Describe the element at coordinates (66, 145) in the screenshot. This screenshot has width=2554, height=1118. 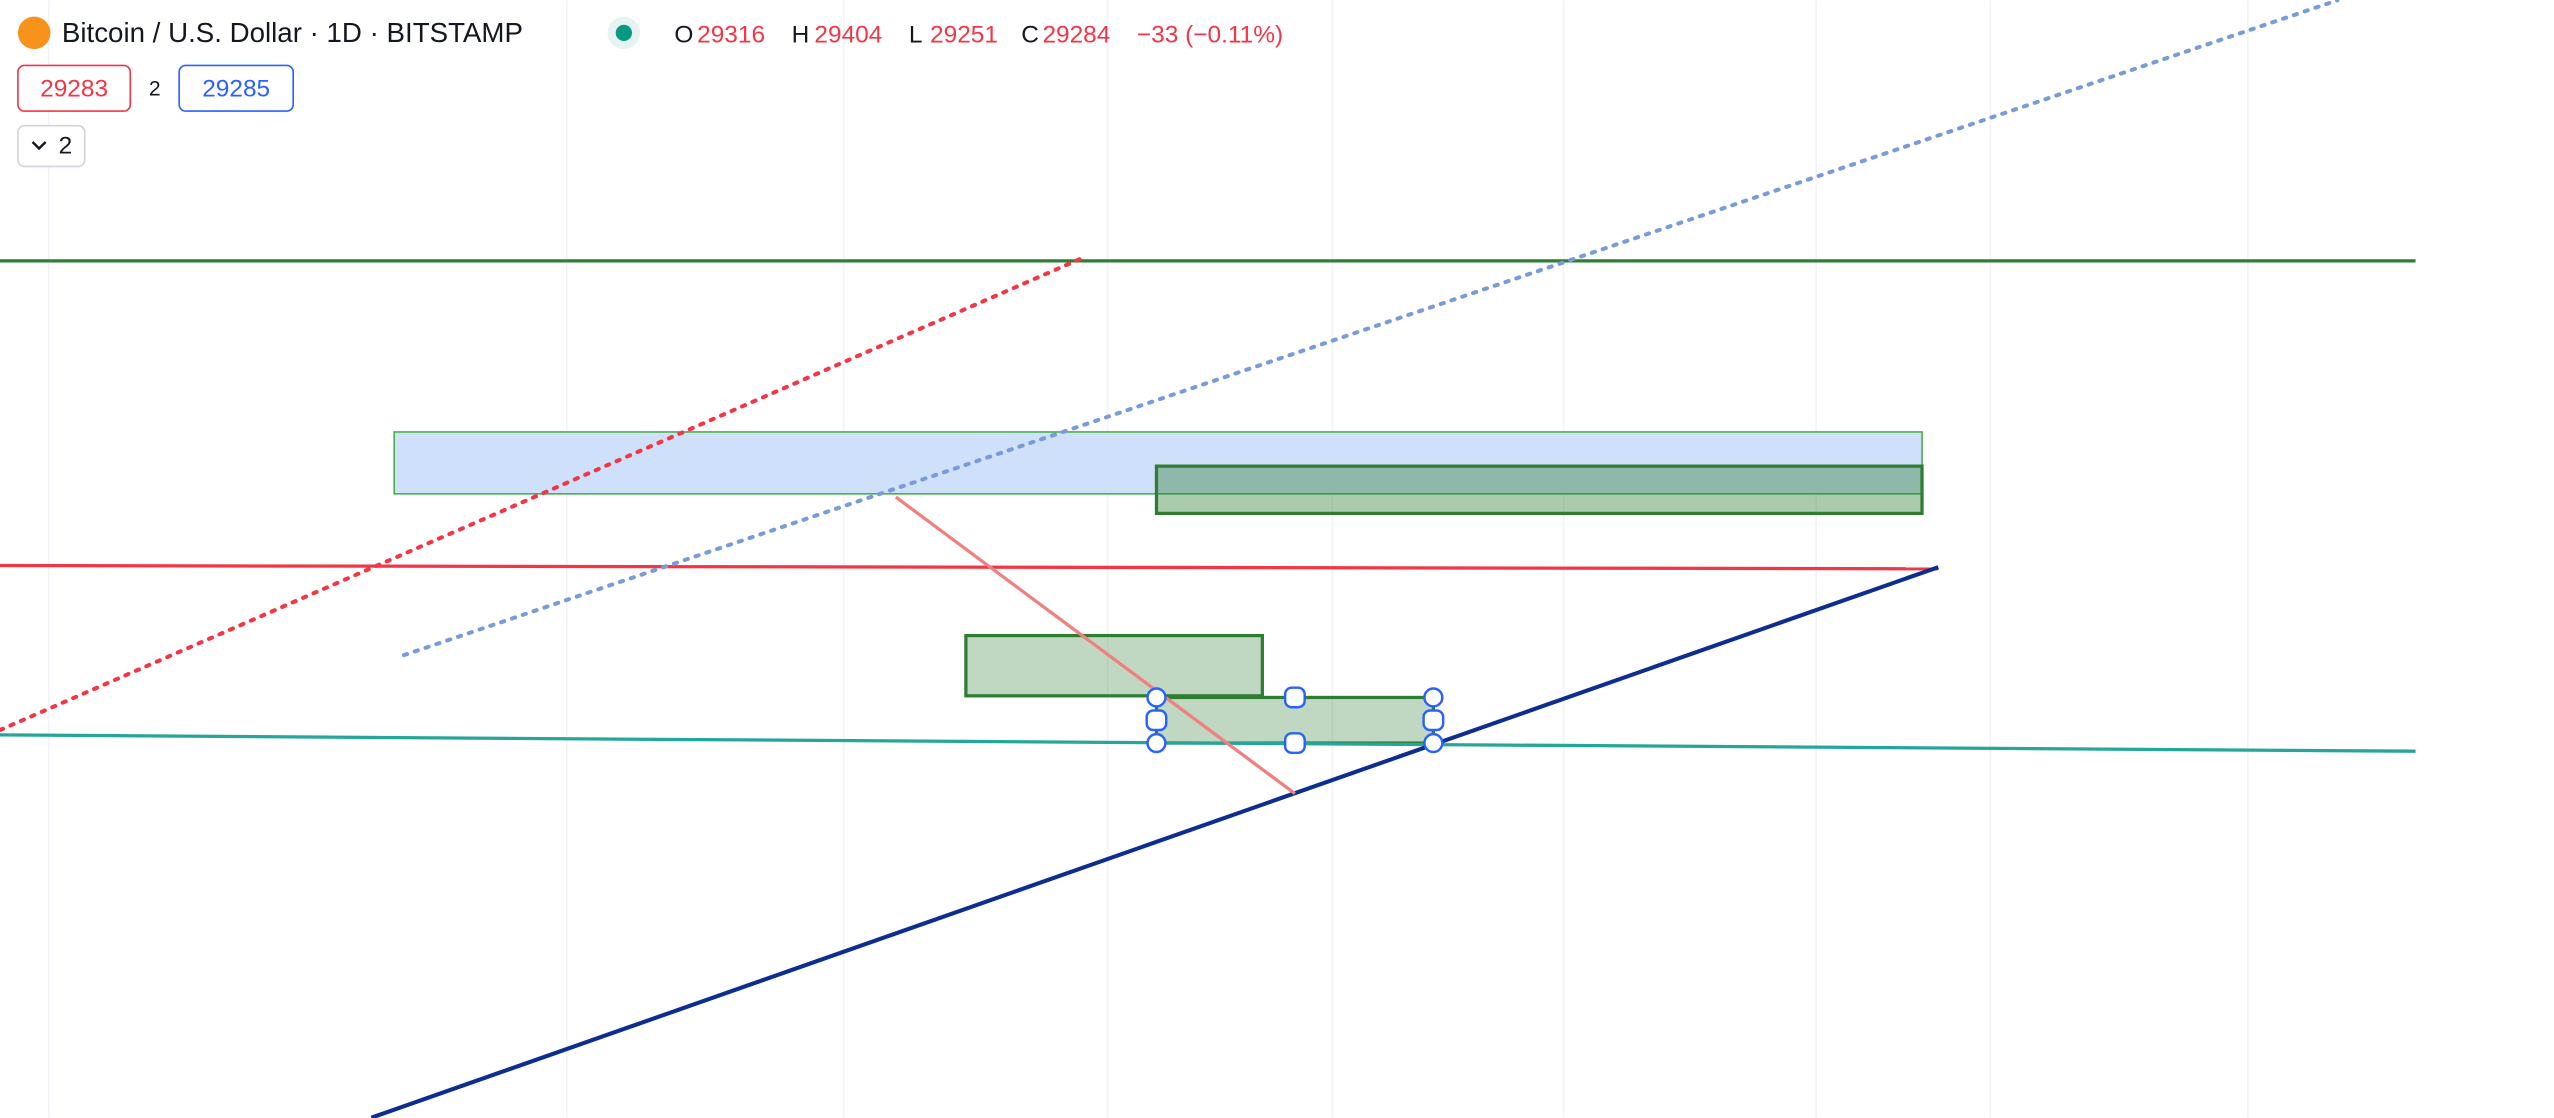
I see `indicators-count: 2` at that location.